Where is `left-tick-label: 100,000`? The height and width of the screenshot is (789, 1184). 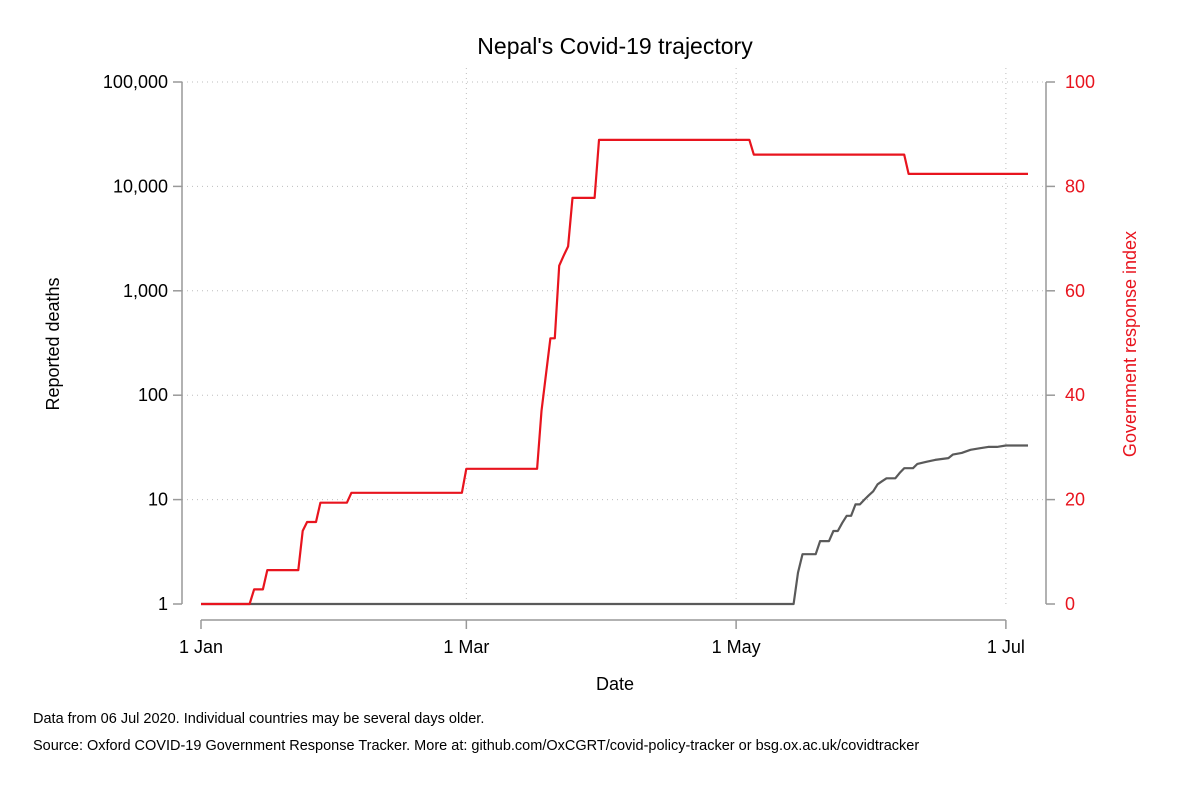 left-tick-label: 100,000 is located at coordinates (135, 82).